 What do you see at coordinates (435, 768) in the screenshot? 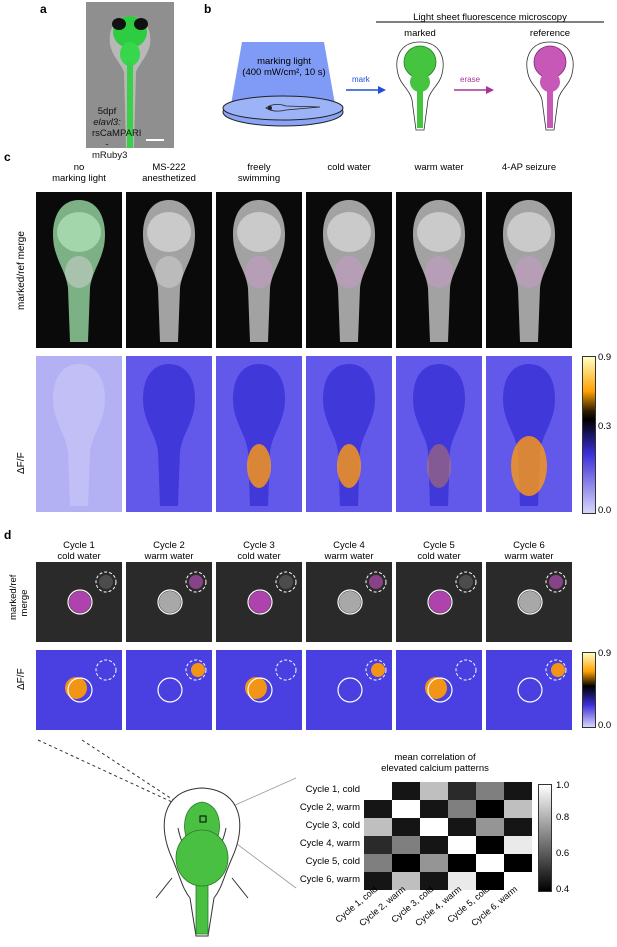
I see `corr-title-line2: elevated calcium patterns` at bounding box center [435, 768].